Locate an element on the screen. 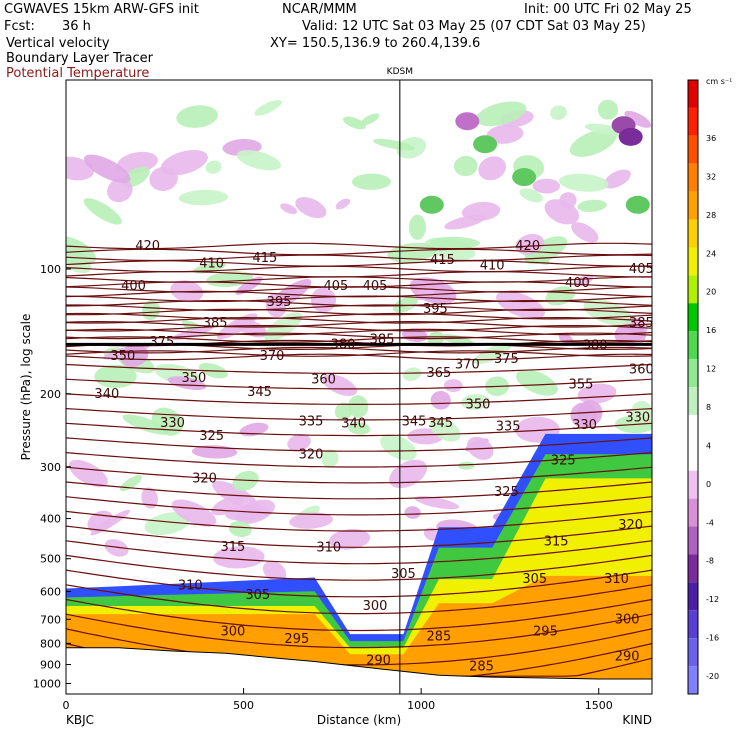 Image resolution: width=740 pixels, height=740 pixels. theta-label: 315 is located at coordinates (556, 542).